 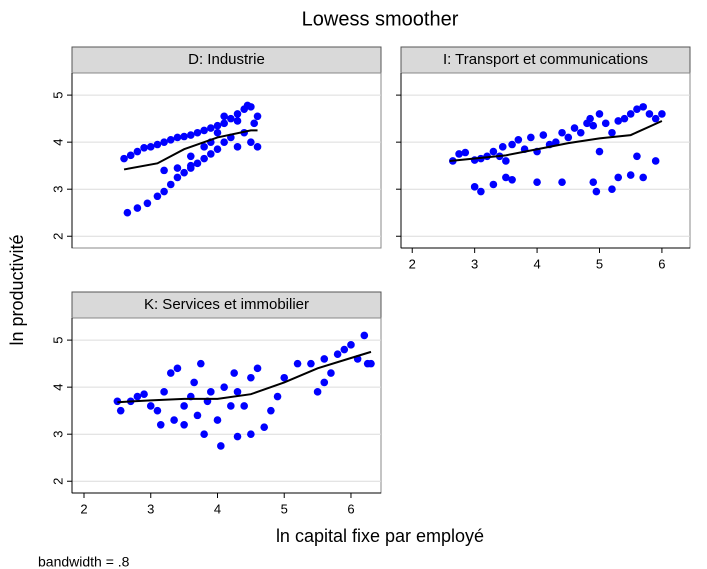 What do you see at coordinates (57, 481) in the screenshot?
I see `y-tick-label: 2` at bounding box center [57, 481].